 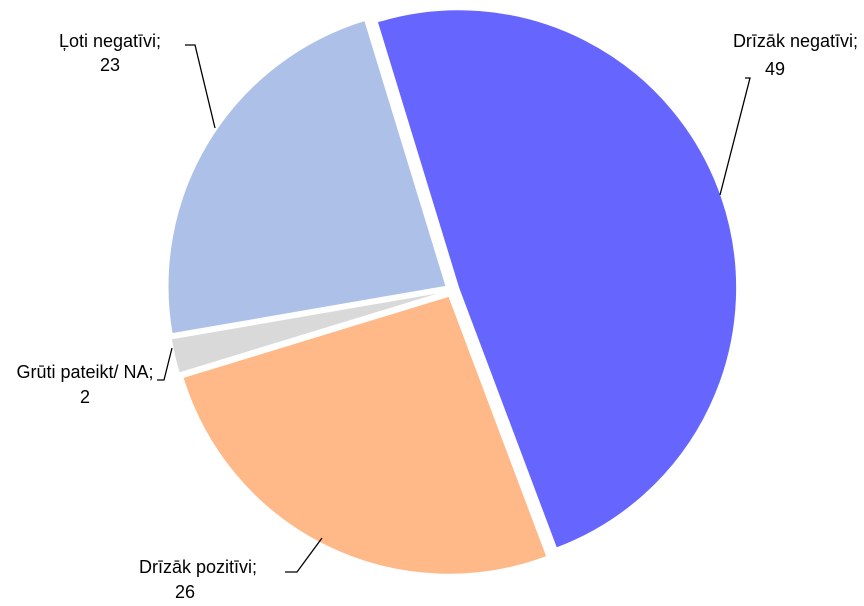 I want to click on slice-value: 23, so click(x=110, y=65).